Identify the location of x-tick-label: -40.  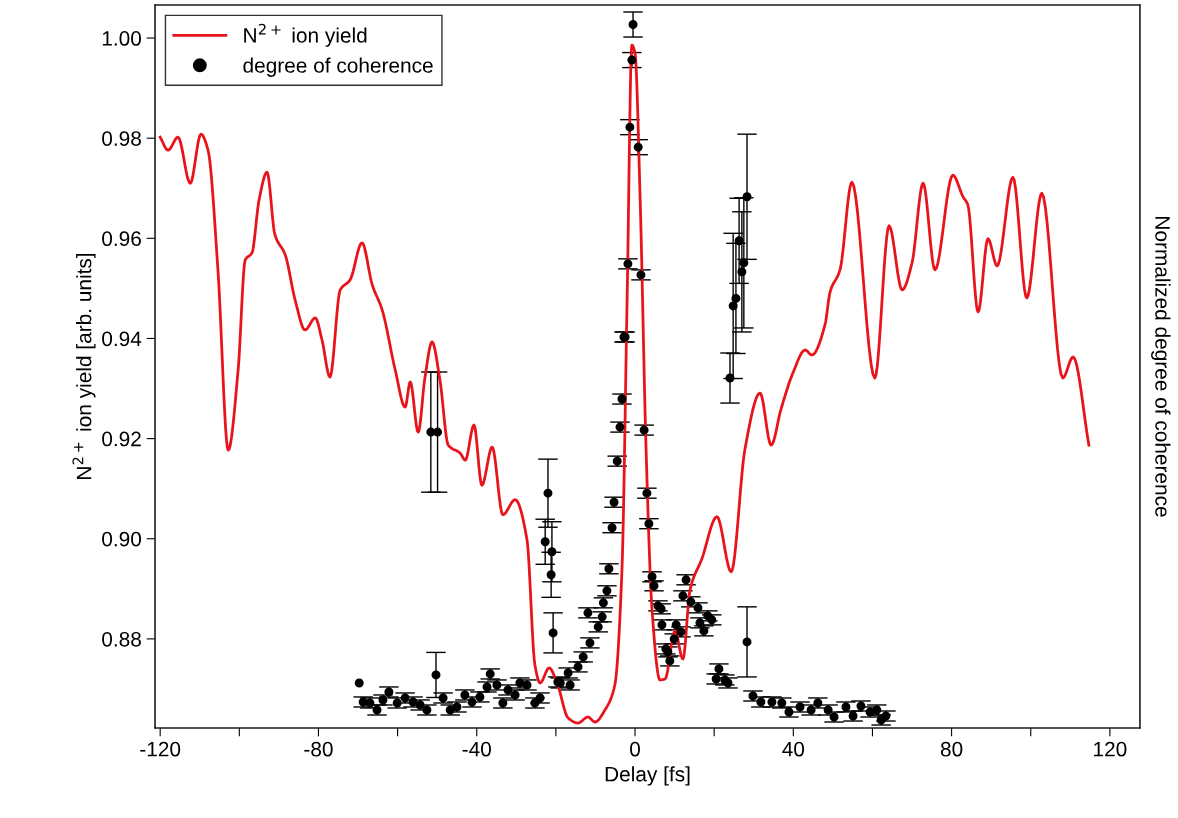
(476, 749).